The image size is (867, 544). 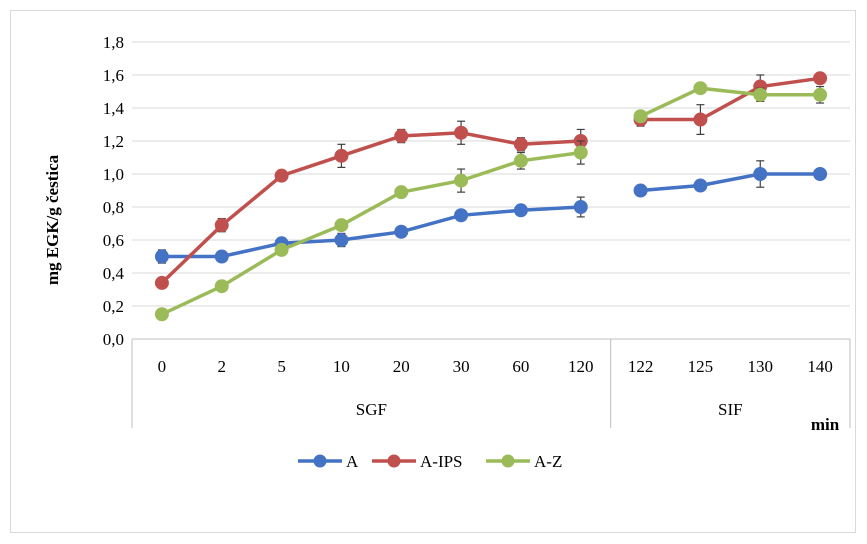 What do you see at coordinates (825, 424) in the screenshot?
I see `x-axis-unit-label: min` at bounding box center [825, 424].